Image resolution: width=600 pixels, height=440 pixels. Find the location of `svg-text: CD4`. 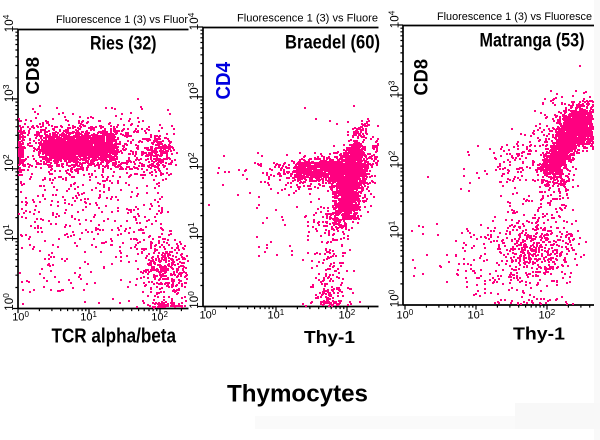

svg-text: CD4 is located at coordinates (224, 80).